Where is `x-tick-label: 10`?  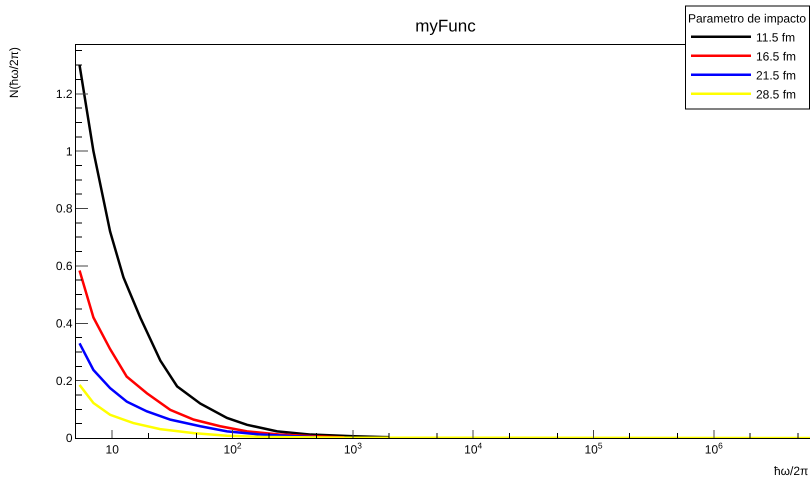 x-tick-label: 10 is located at coordinates (113, 449).